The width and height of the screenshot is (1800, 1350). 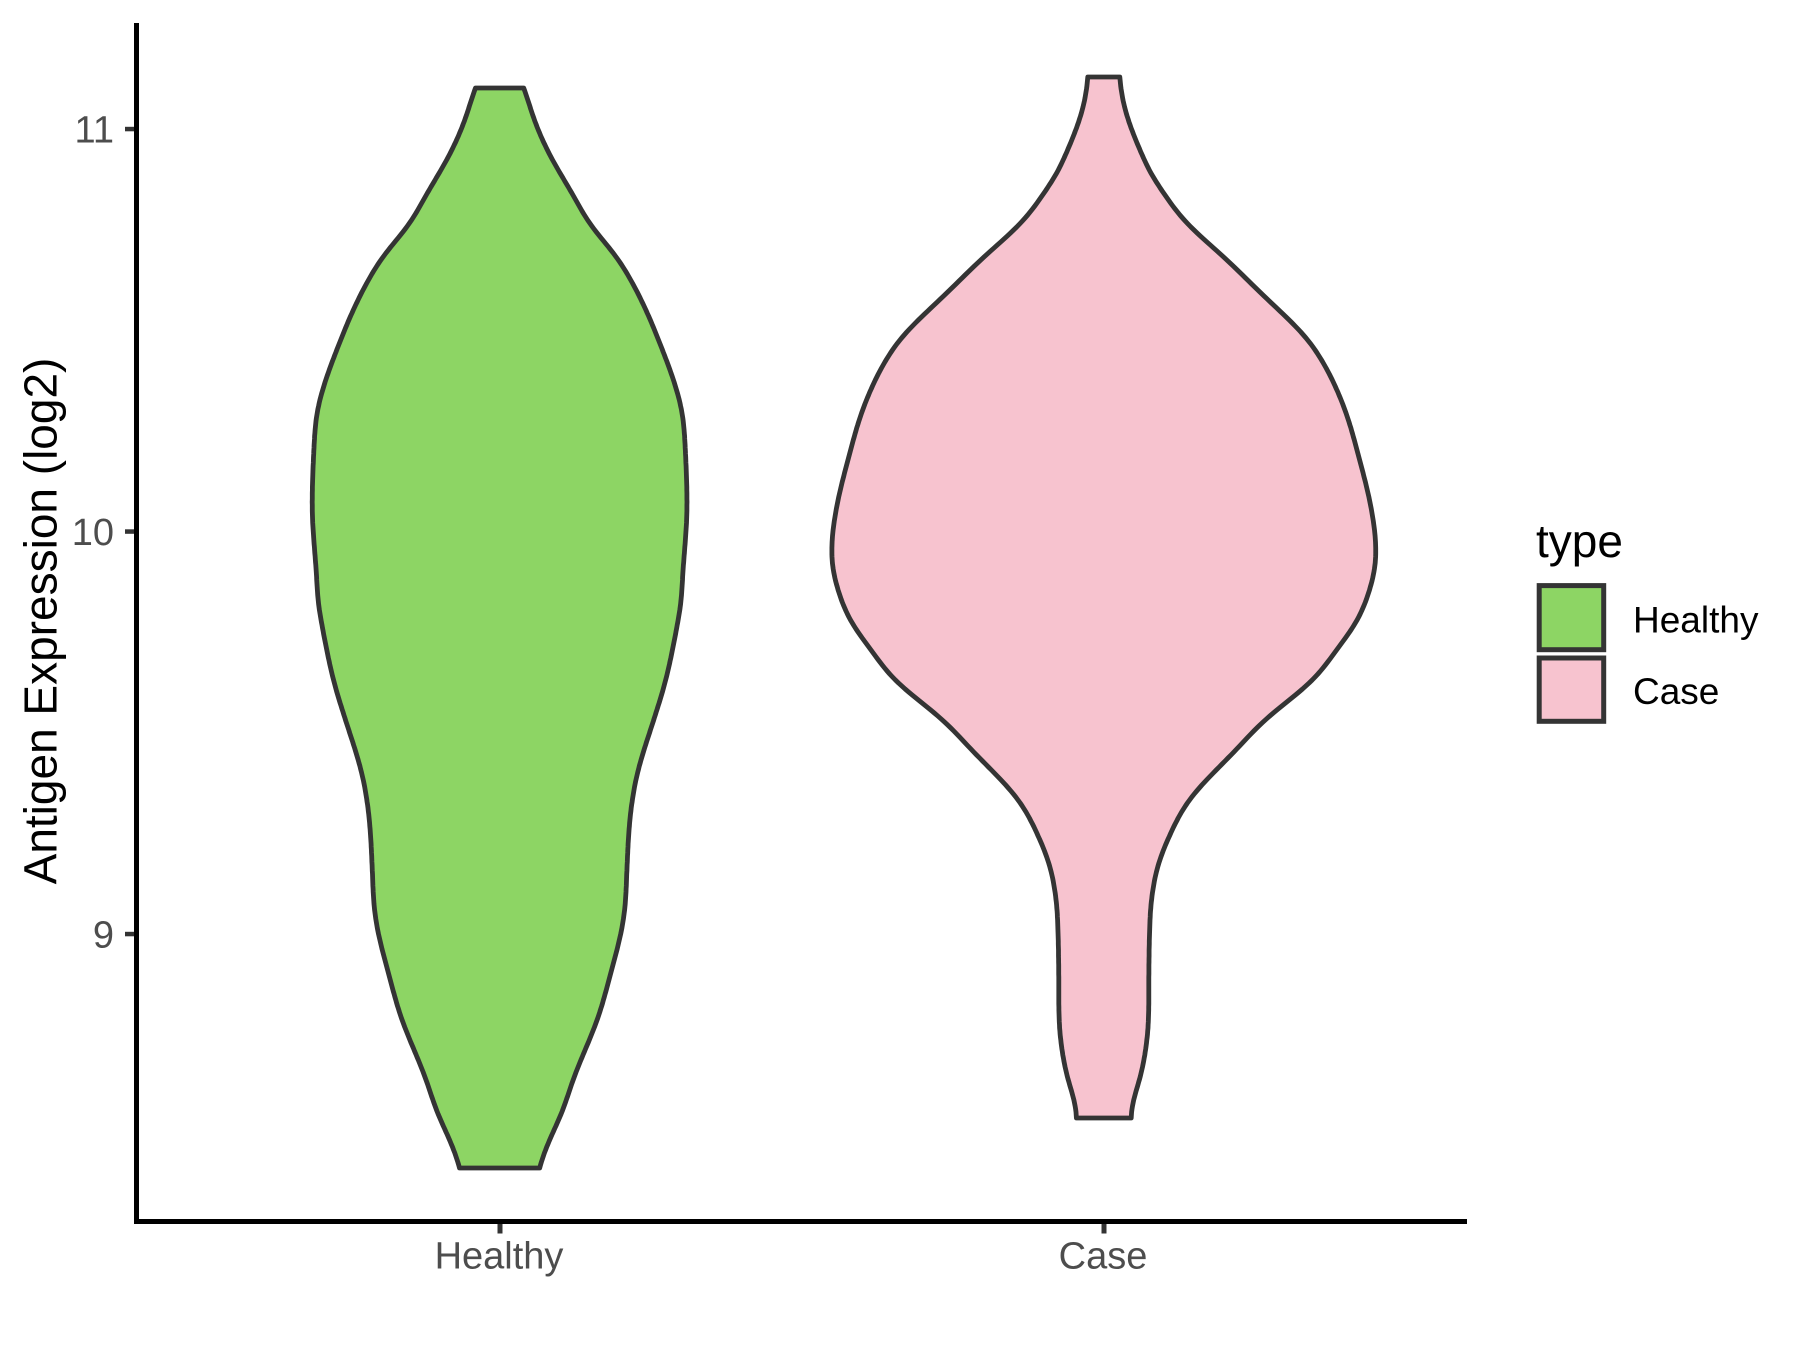 I want to click on svg-text: Antigen Expression (log2), so click(x=41, y=621).